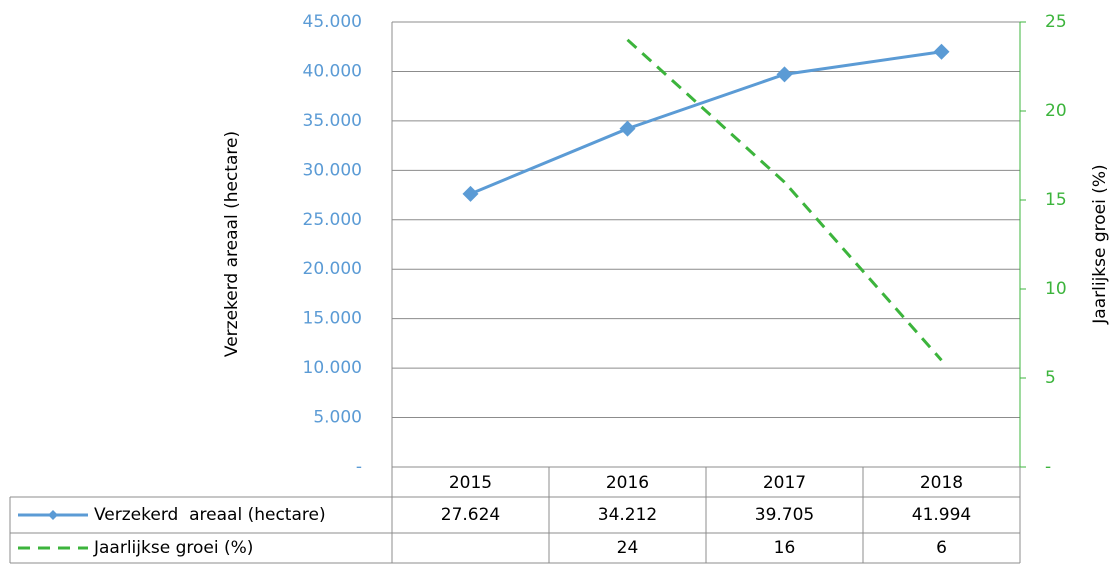 Image resolution: width=1117 pixels, height=564 pixels. Describe the element at coordinates (1048, 467) in the screenshot. I see `y2-tick-label: -` at that location.